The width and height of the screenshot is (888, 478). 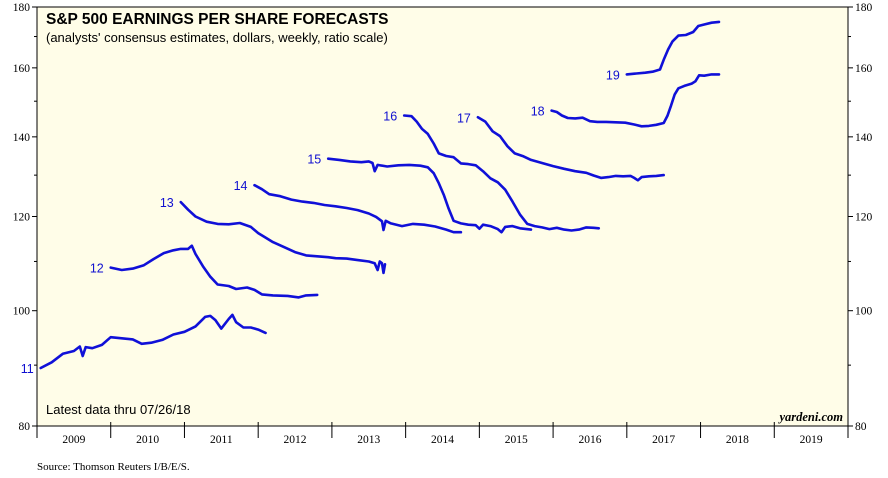 I want to click on series-label-14: 14, so click(x=241, y=186).